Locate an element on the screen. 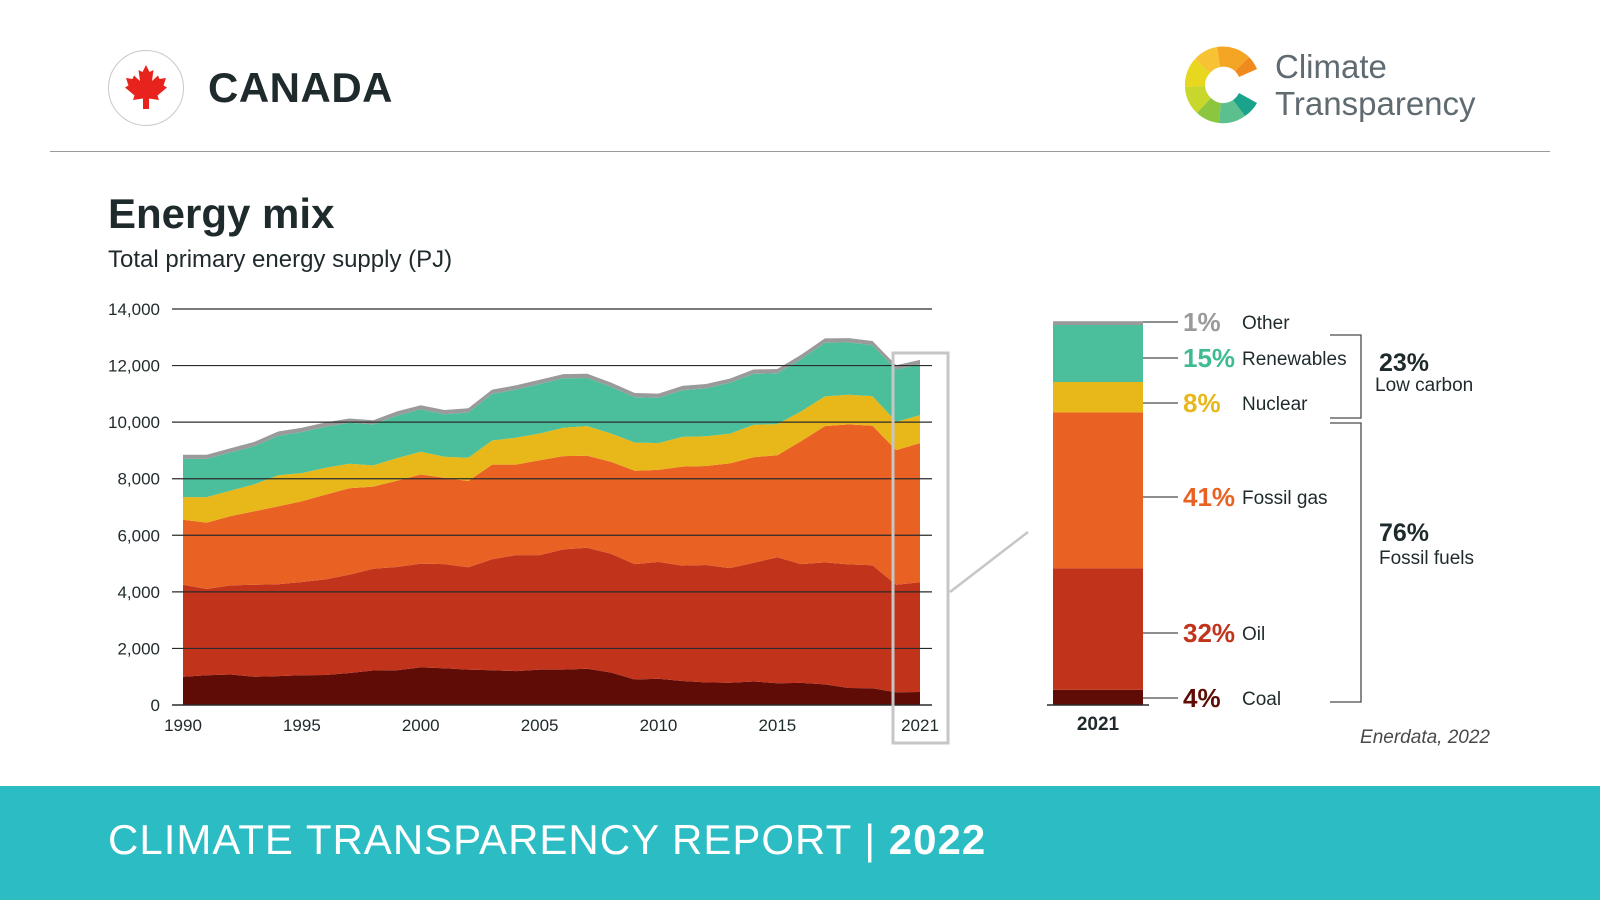 This screenshot has width=1600, height=900. maple-leaf-icon is located at coordinates (146, 87).